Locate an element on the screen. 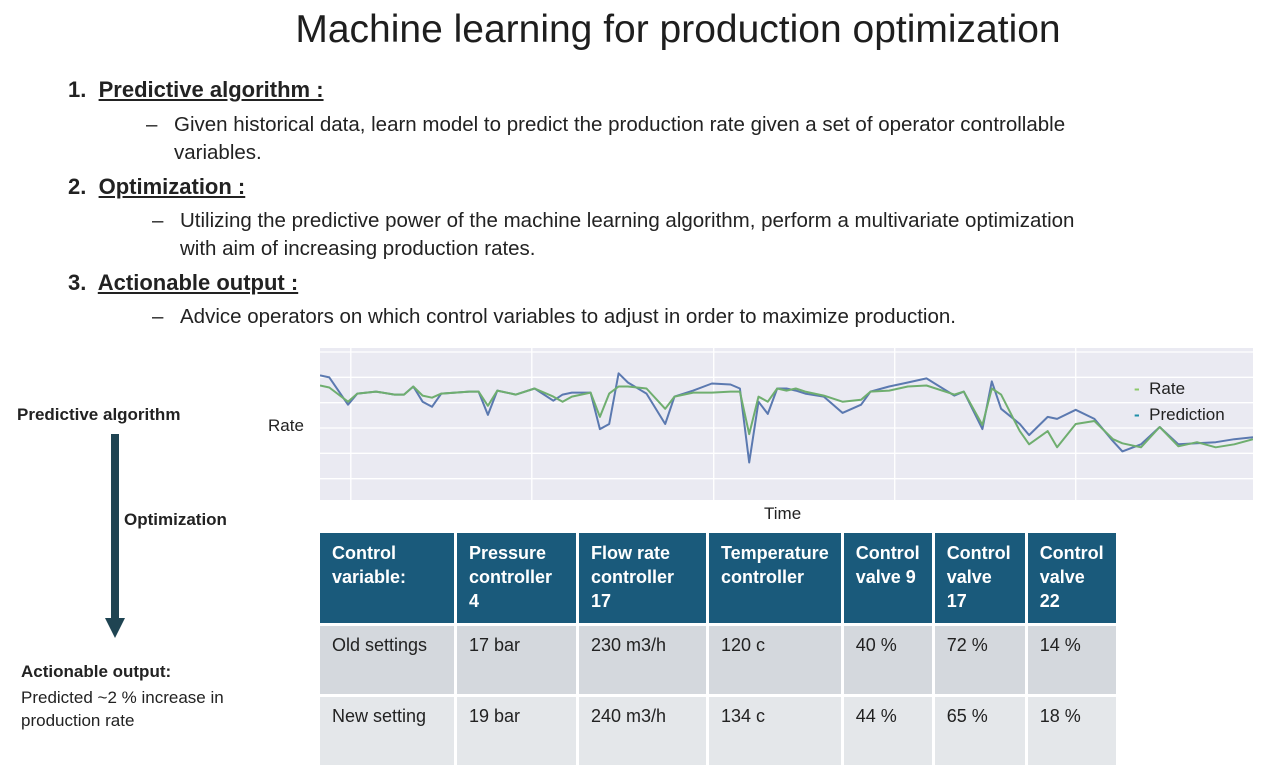  flow-top-label: Predictive algorithm is located at coordinates (99, 414).